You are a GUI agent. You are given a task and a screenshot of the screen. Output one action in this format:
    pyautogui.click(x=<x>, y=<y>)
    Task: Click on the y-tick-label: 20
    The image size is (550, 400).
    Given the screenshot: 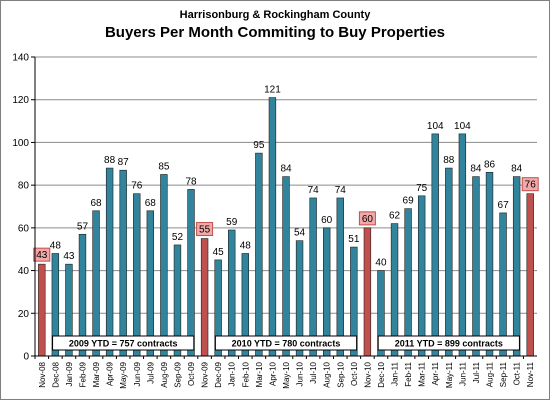 What is the action you would take?
    pyautogui.click(x=24, y=314)
    